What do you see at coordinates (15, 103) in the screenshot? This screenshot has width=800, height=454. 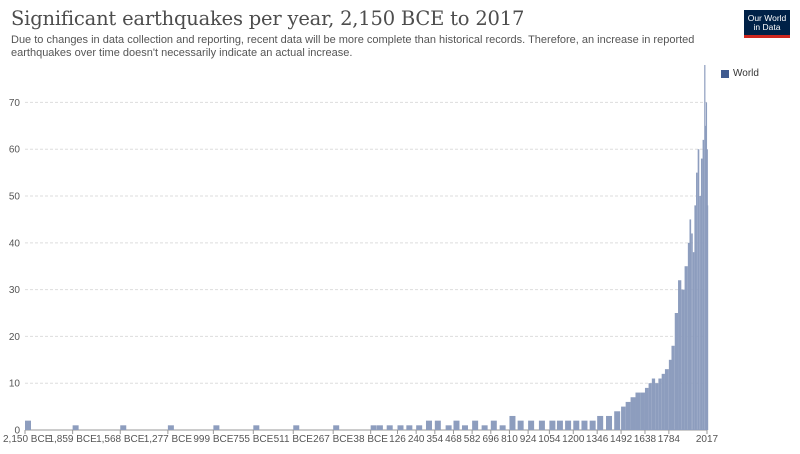 I see `y-tick-label: 70` at bounding box center [15, 103].